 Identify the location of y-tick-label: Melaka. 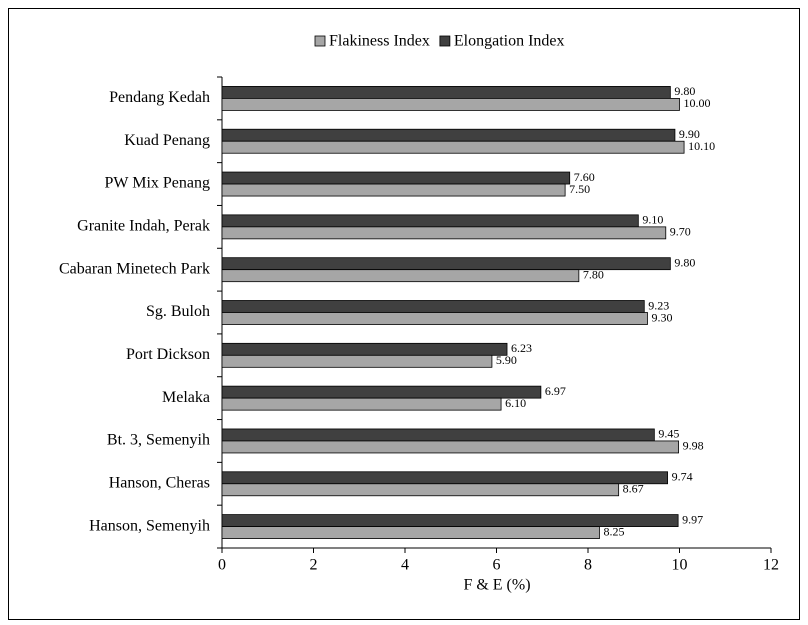
(186, 397).